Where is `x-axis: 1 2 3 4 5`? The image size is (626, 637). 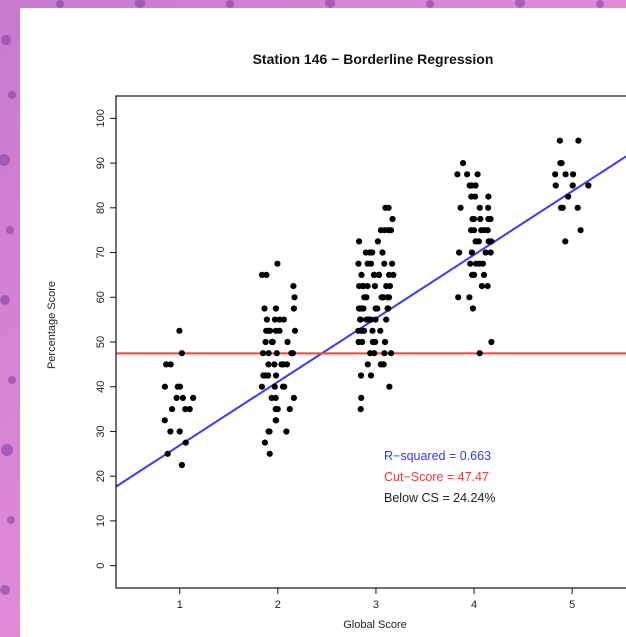
x-axis: 1 2 3 4 5 is located at coordinates (376, 599).